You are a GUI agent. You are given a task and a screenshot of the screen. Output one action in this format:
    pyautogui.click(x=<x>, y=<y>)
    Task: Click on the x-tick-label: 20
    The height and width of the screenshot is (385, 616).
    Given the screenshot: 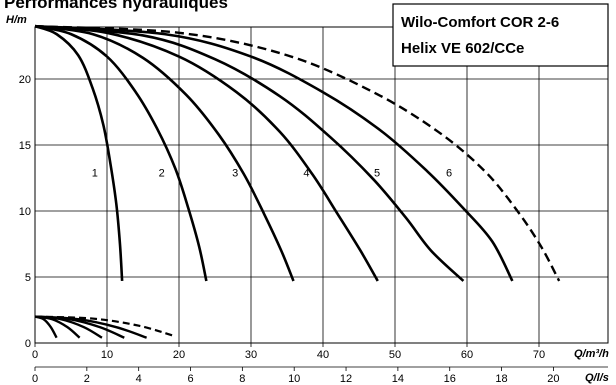 What is the action you would take?
    pyautogui.click(x=179, y=355)
    